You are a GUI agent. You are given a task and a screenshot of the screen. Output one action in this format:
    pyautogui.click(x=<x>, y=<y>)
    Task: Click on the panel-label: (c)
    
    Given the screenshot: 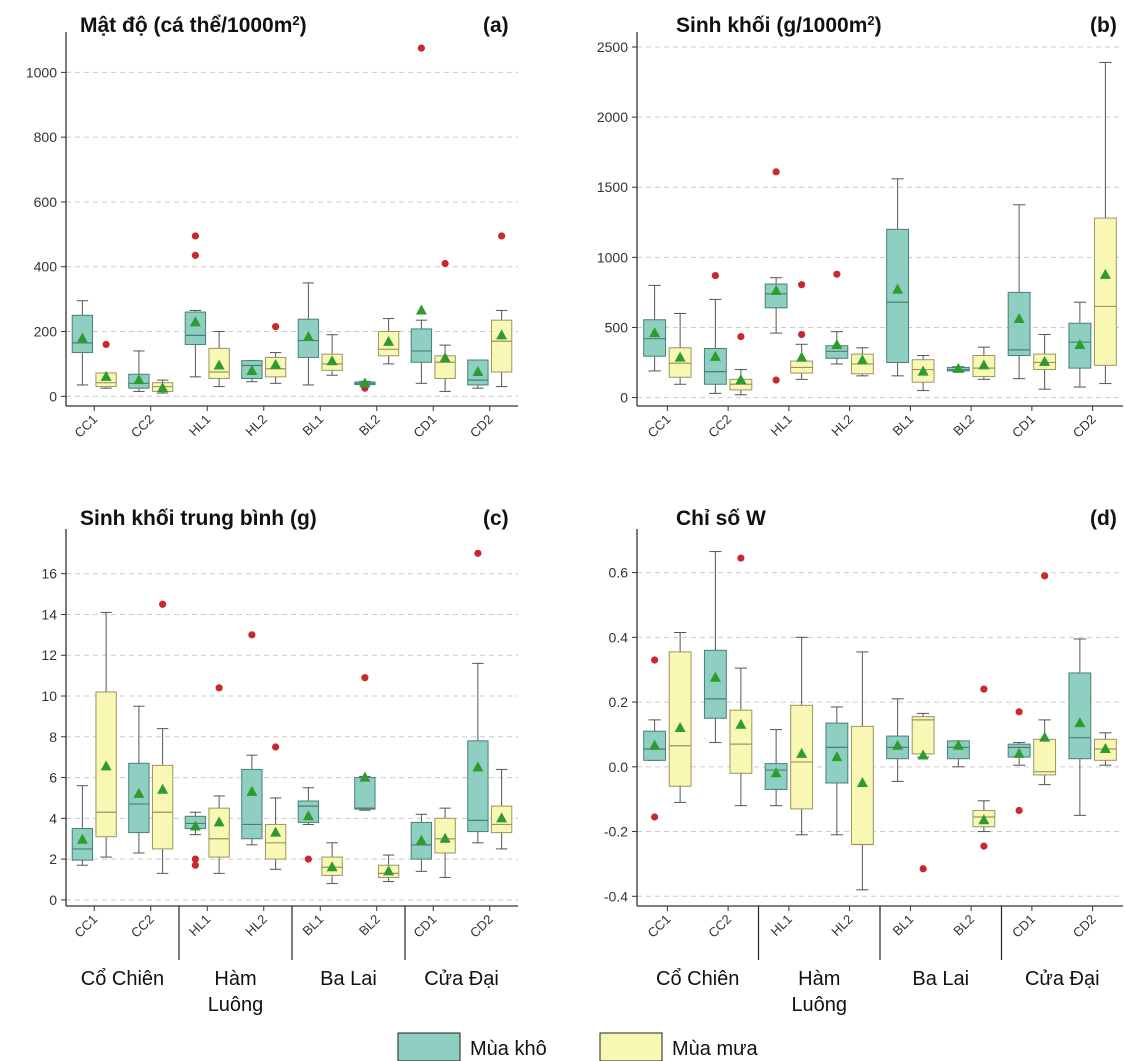 What is the action you would take?
    pyautogui.click(x=496, y=518)
    